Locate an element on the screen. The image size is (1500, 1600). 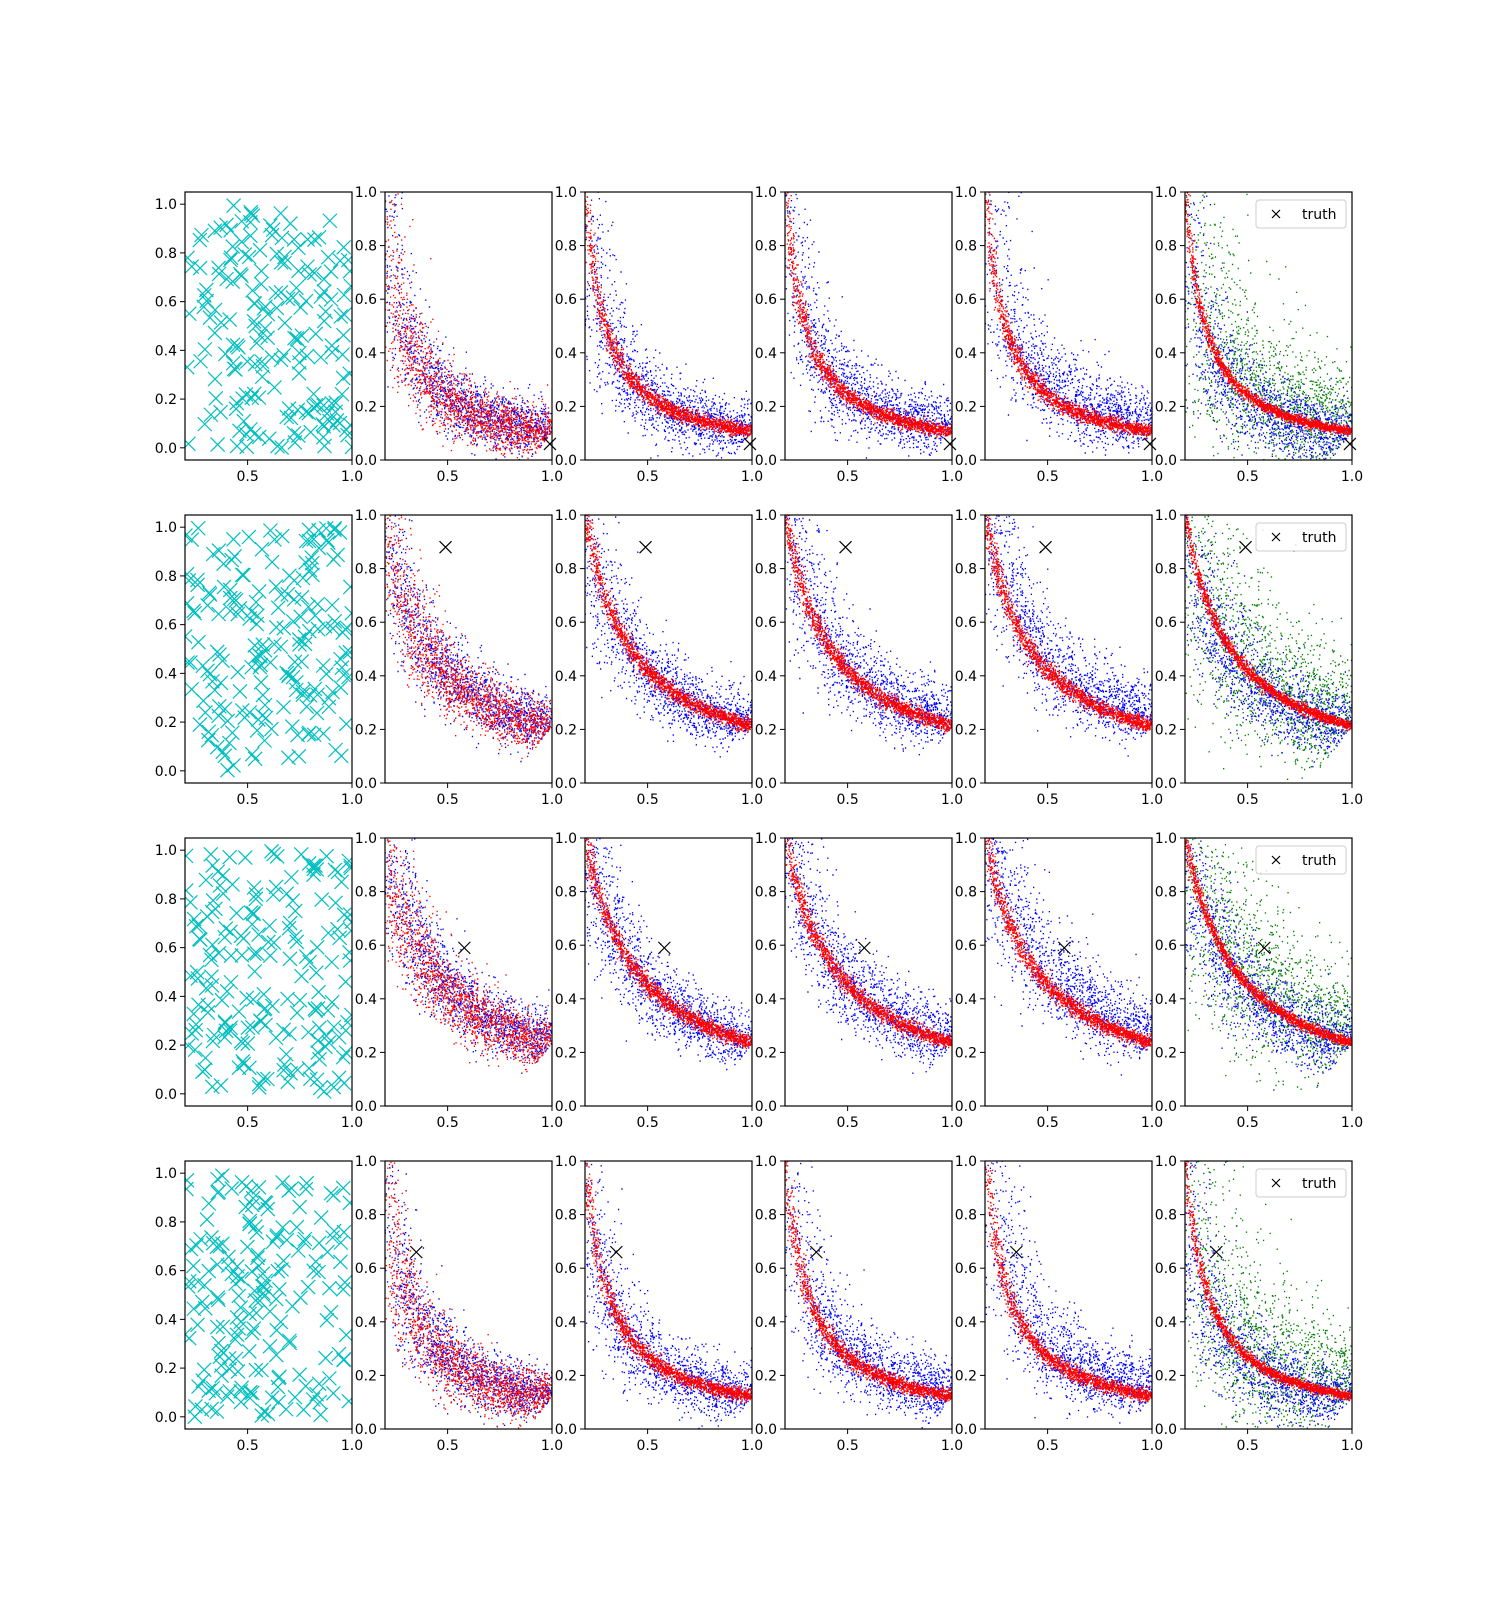
legend-truth-icon is located at coordinates (1276, 860).